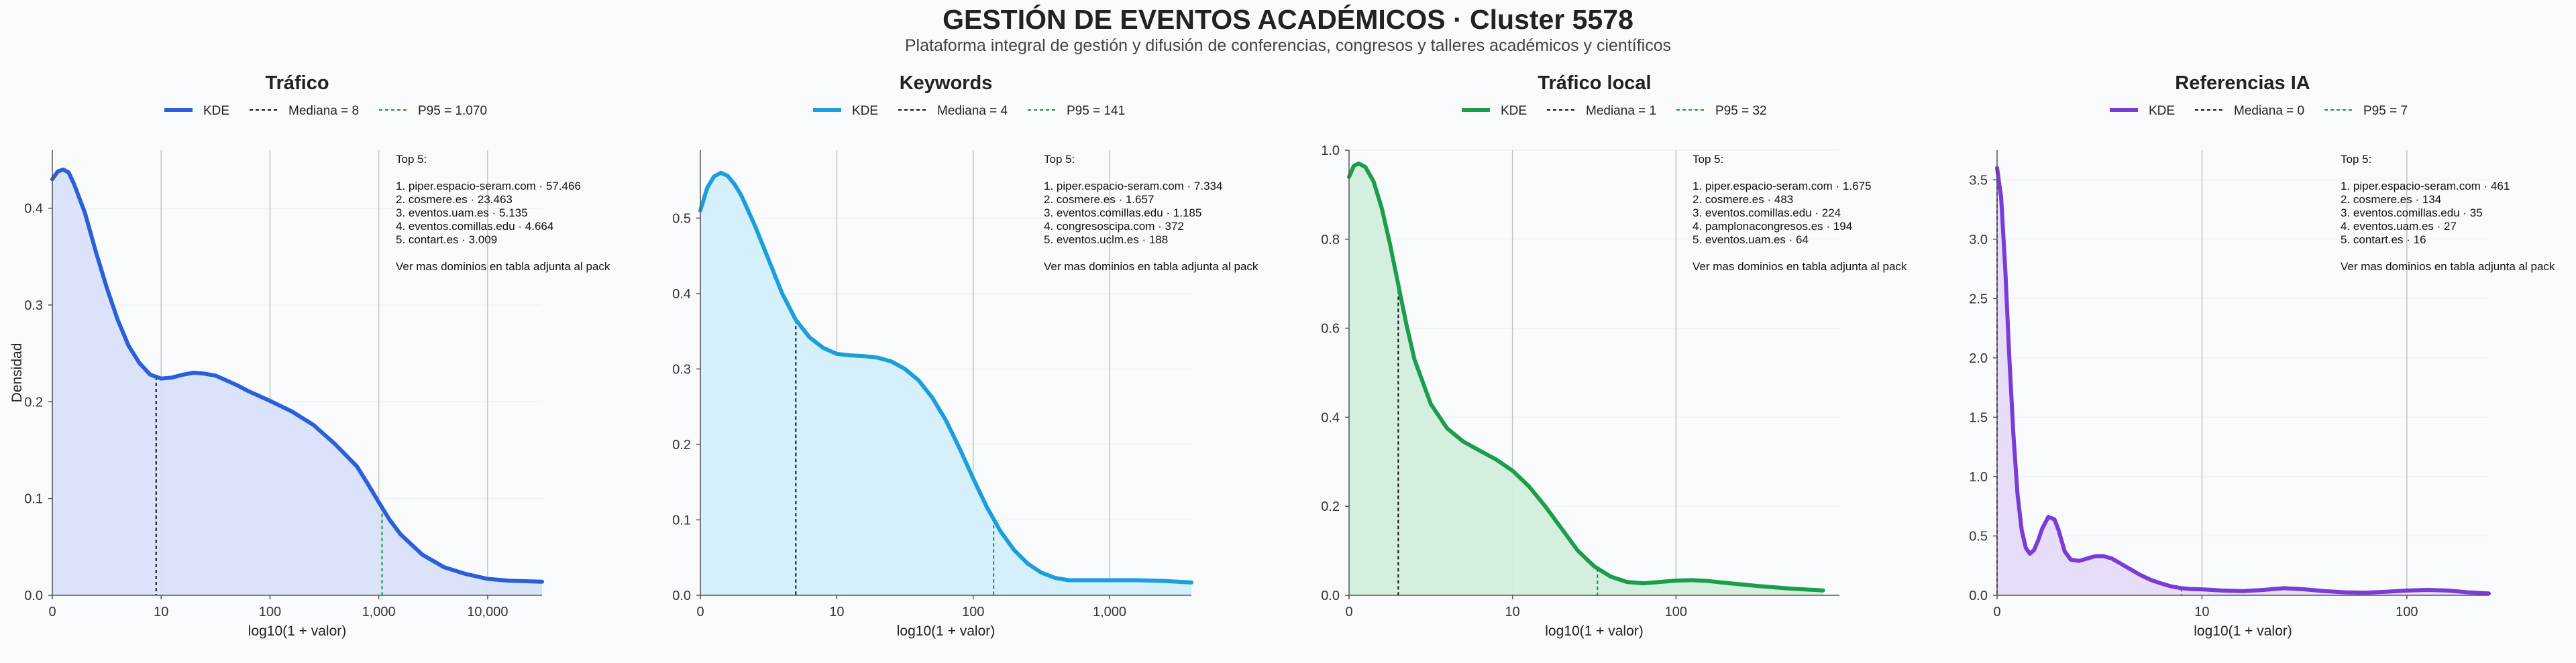  I want to click on annotation-line: 2. cosmere.es · 483, so click(1743, 200).